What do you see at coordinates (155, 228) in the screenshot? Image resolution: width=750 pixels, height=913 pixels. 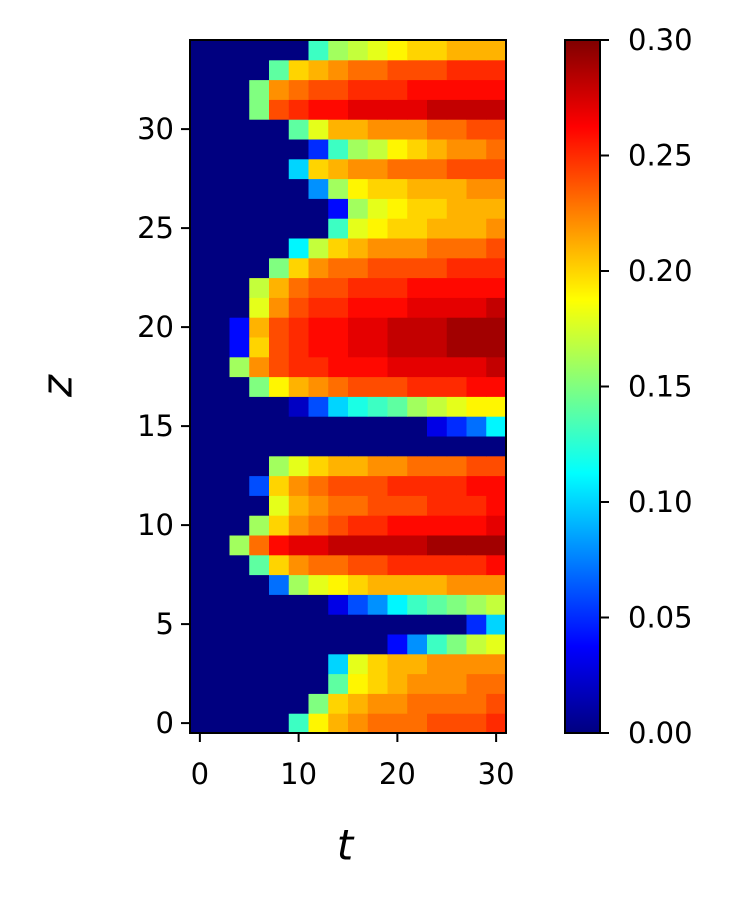 I see `y-tick-label: 25` at bounding box center [155, 228].